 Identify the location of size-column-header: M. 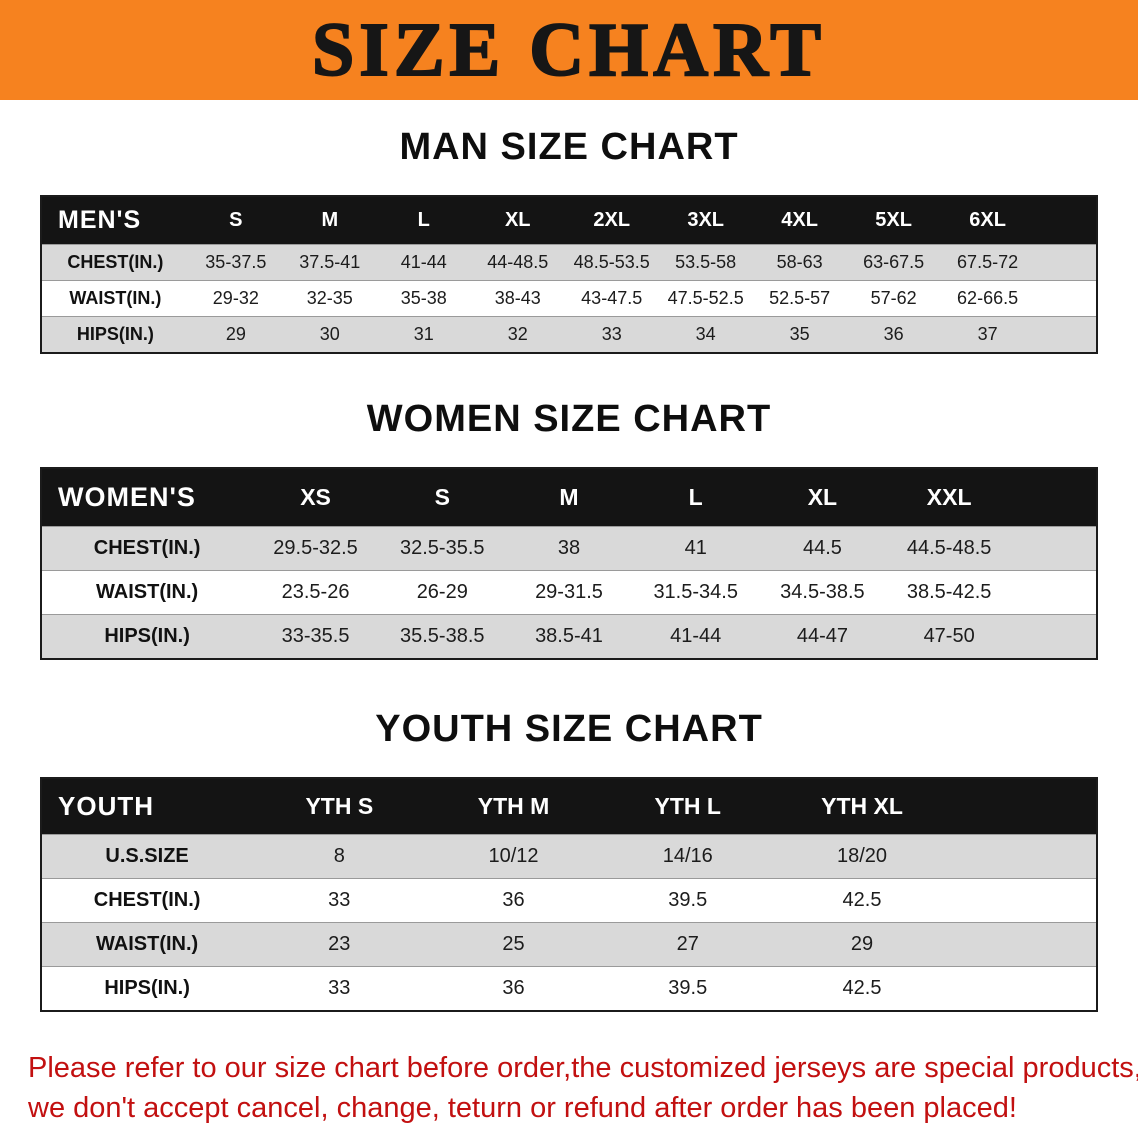
(569, 497).